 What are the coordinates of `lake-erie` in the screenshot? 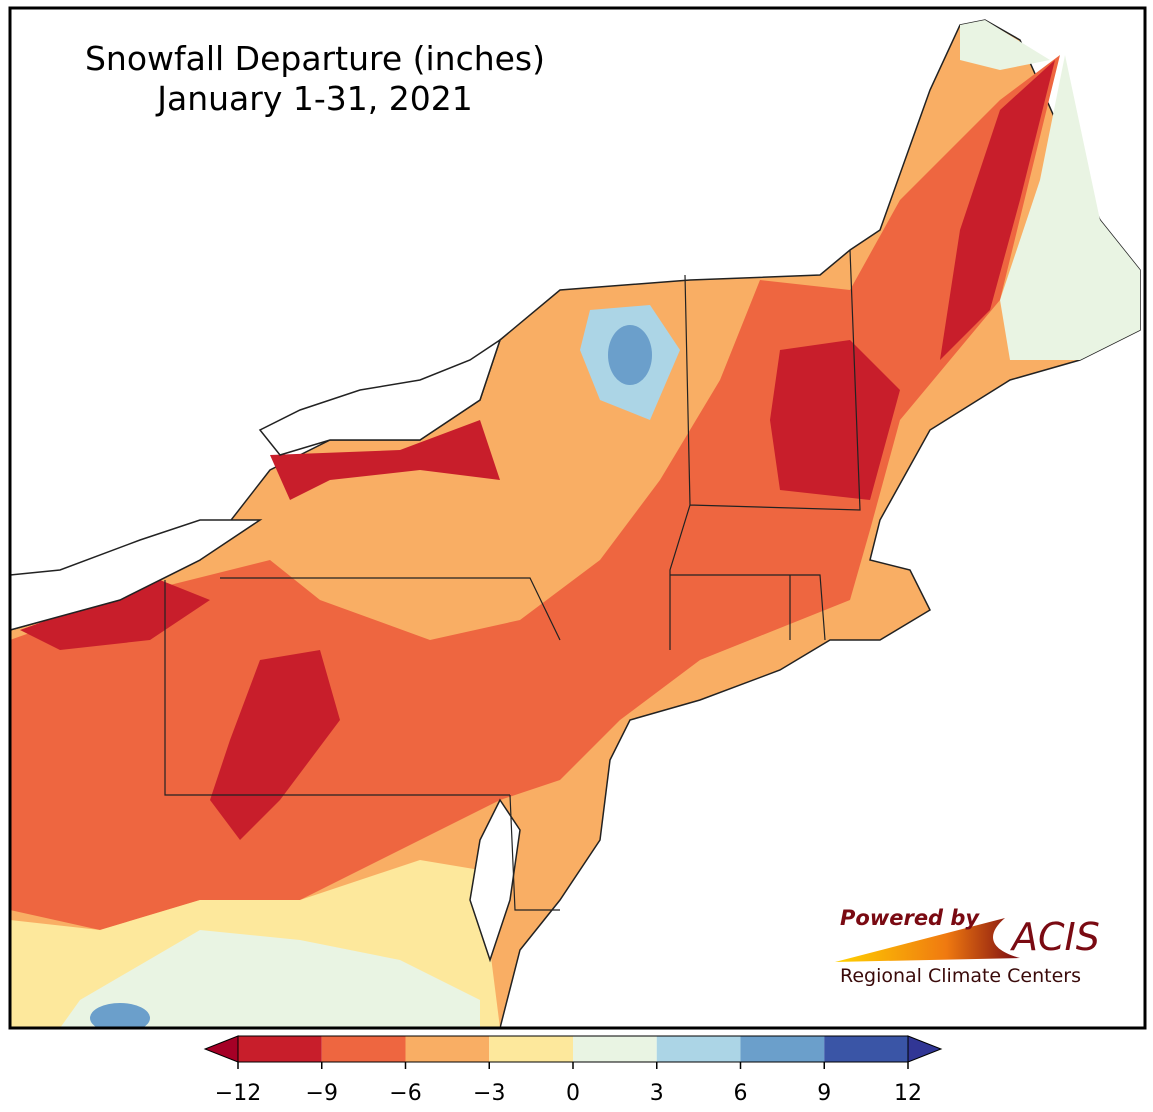 It's located at (136, 575).